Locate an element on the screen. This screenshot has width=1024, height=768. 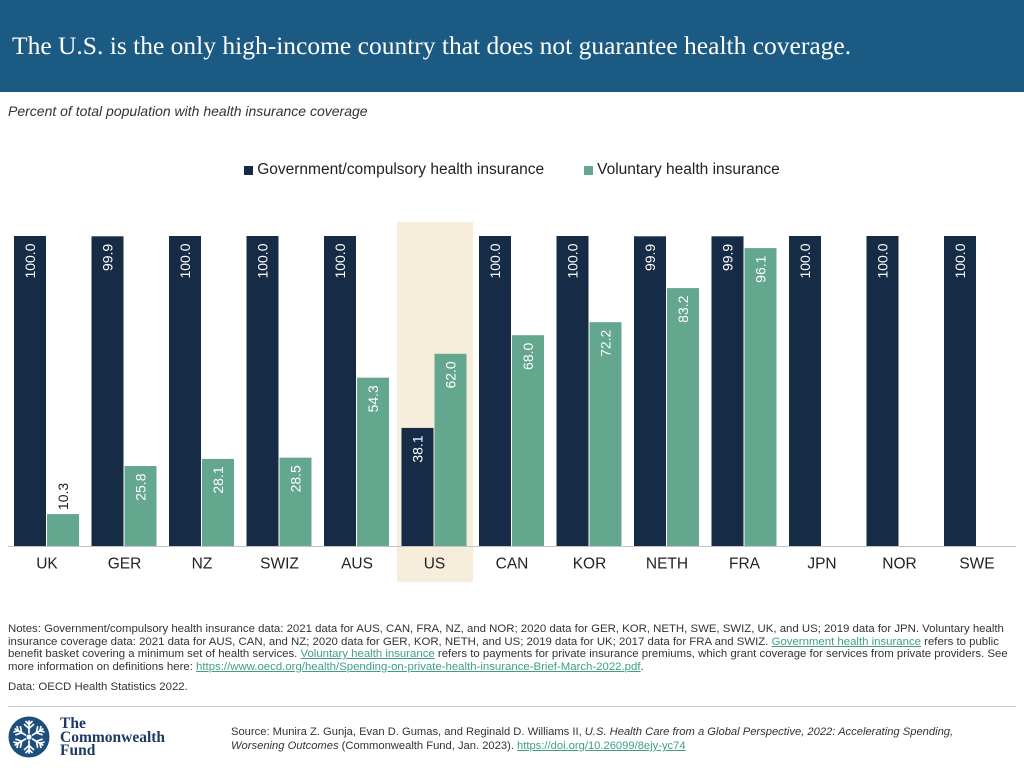
bar-voluntary-fra is located at coordinates (760, 397).